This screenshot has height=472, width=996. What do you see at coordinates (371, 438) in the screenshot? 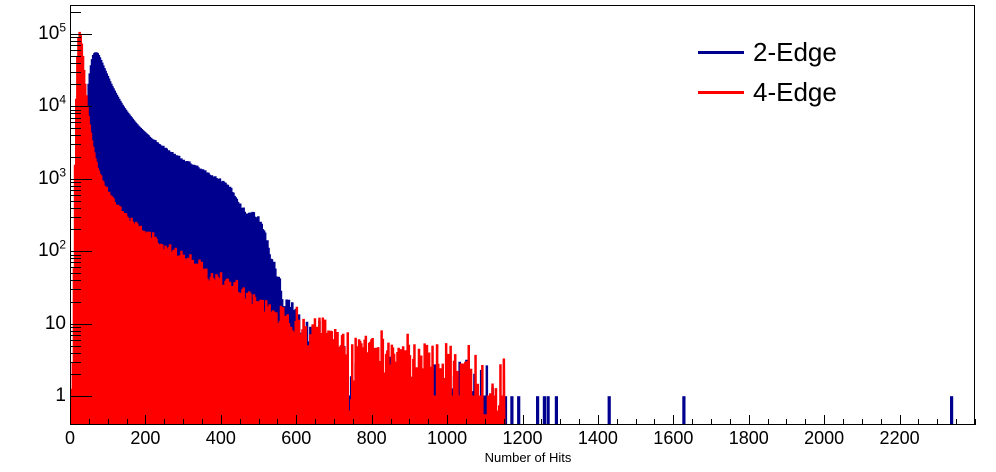
I see `x-tick-label: 800` at bounding box center [371, 438].